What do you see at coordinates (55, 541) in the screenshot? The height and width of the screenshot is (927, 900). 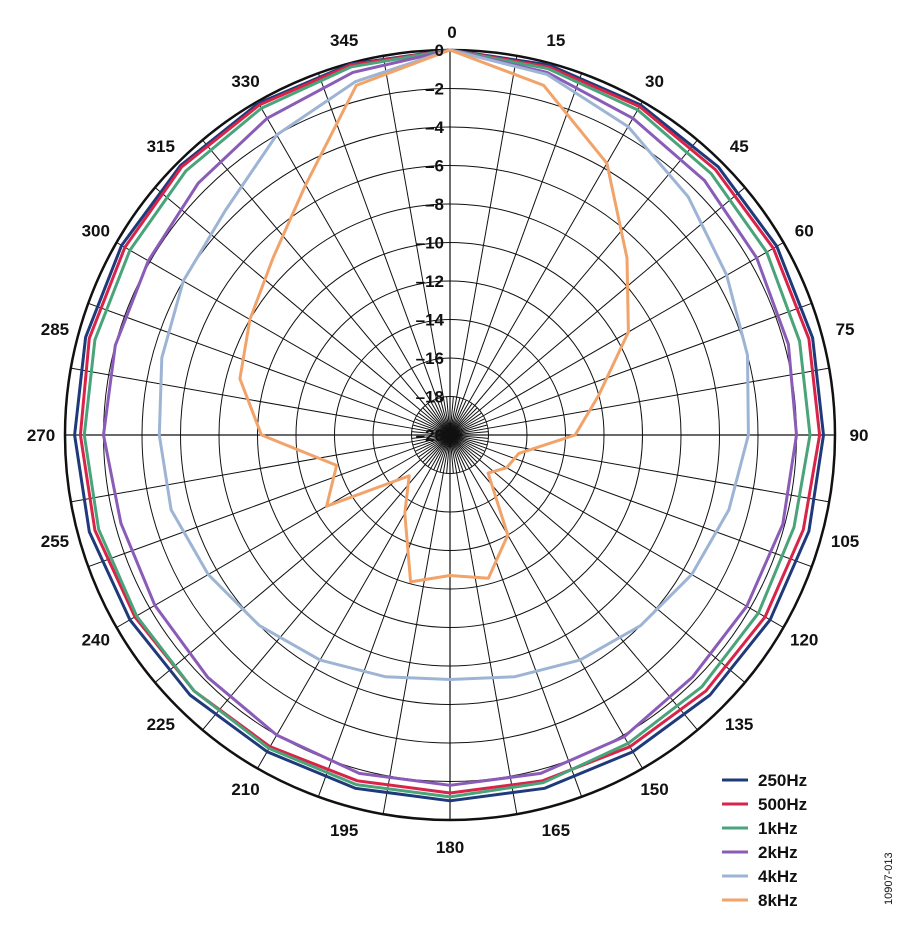 I see `angle-tick-label: 255` at bounding box center [55, 541].